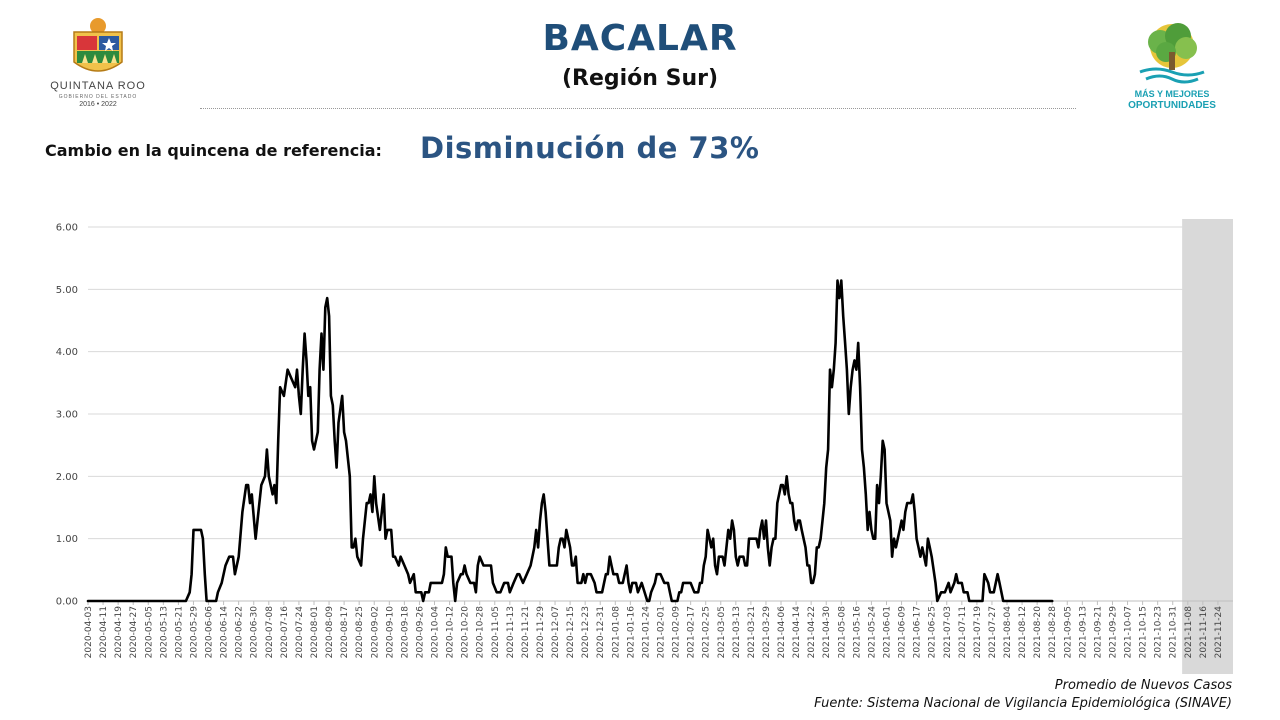  What do you see at coordinates (345, 632) in the screenshot?
I see `x-tick-label: 2020-08-17` at bounding box center [345, 632].